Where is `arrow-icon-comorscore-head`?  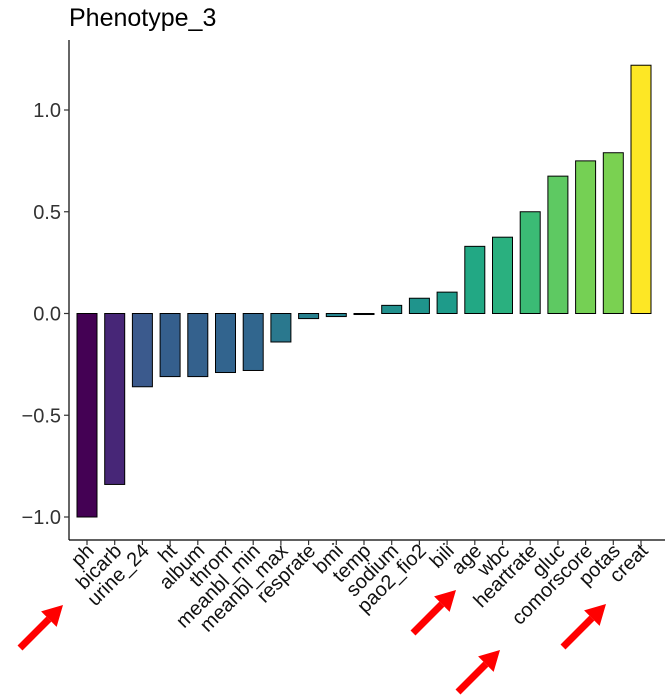 arrow-icon-comorscore-head is located at coordinates (489, 661).